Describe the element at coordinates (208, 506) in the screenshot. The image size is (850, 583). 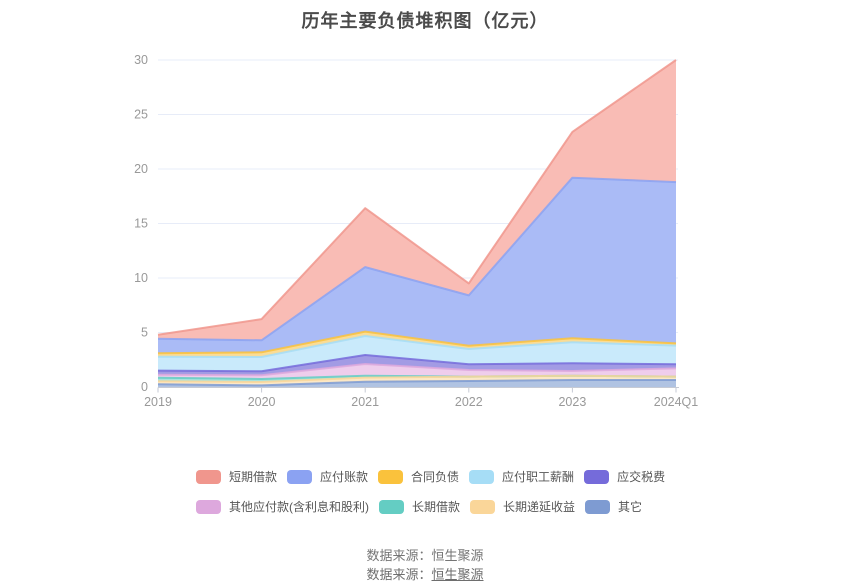
I see `legend-swatch-other-payables-incl-interest-dividends` at that location.